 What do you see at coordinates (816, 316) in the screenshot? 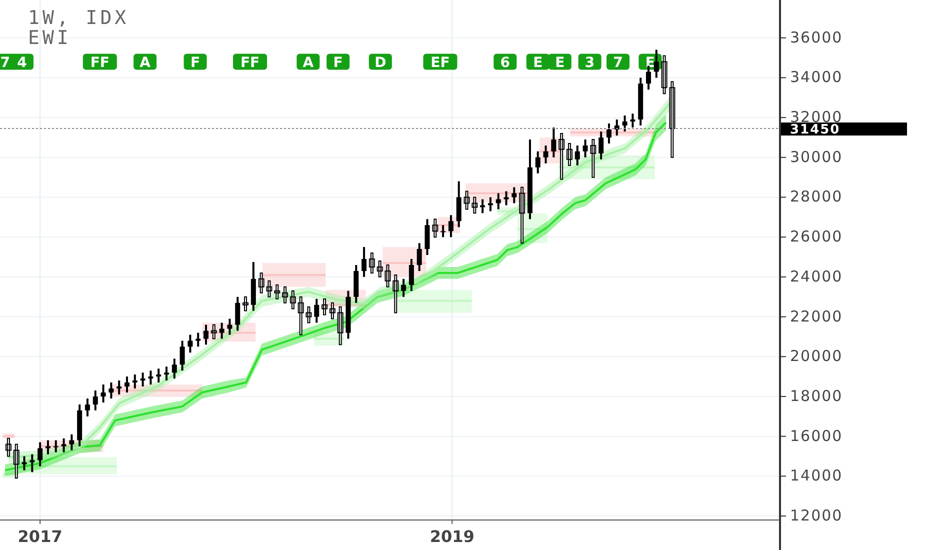
I see `y-tick-label: 22000` at bounding box center [816, 316].